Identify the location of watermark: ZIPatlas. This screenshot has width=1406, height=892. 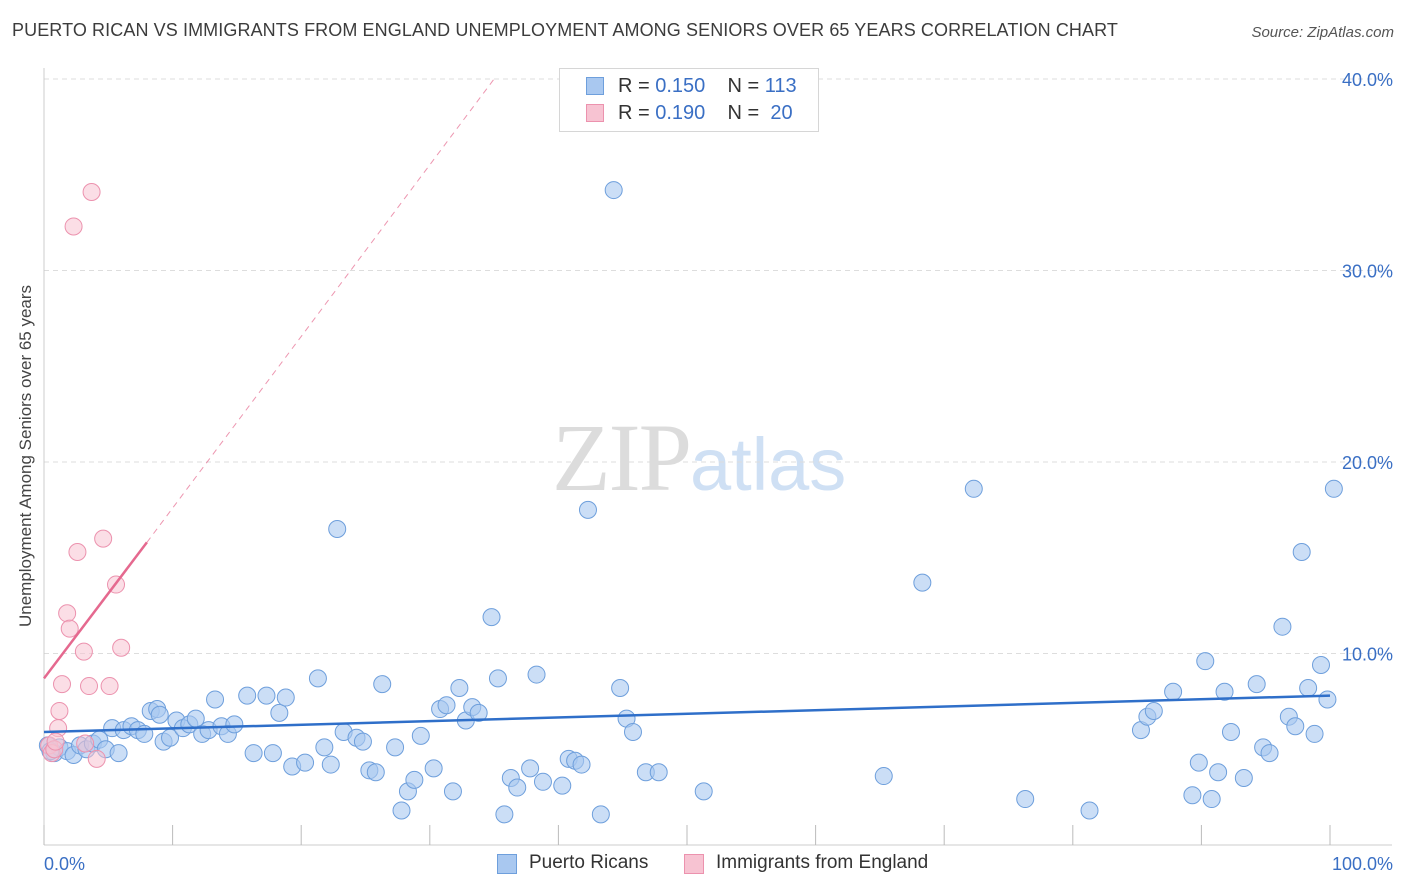
(699, 457).